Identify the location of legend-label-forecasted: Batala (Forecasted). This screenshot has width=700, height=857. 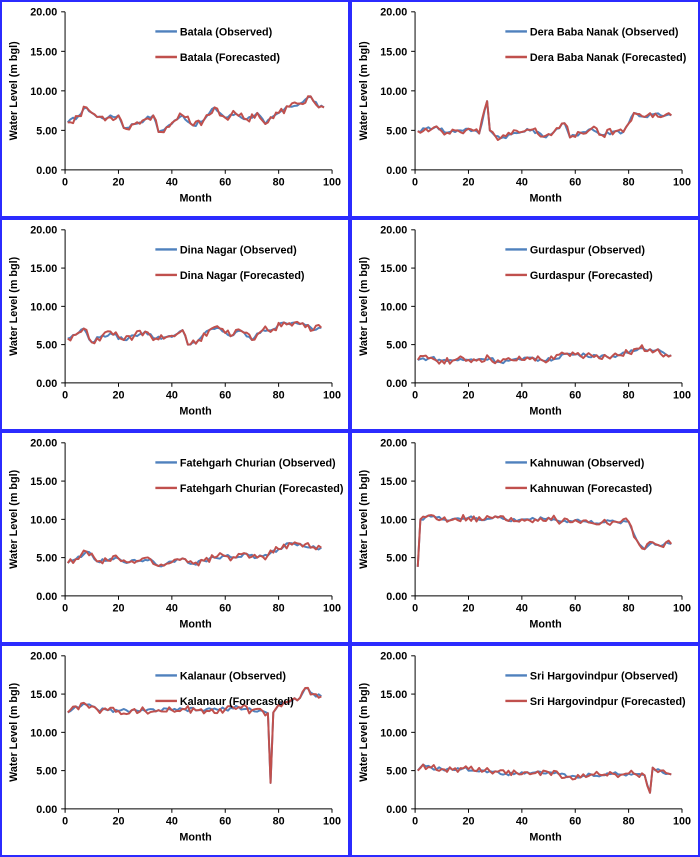
(230, 58).